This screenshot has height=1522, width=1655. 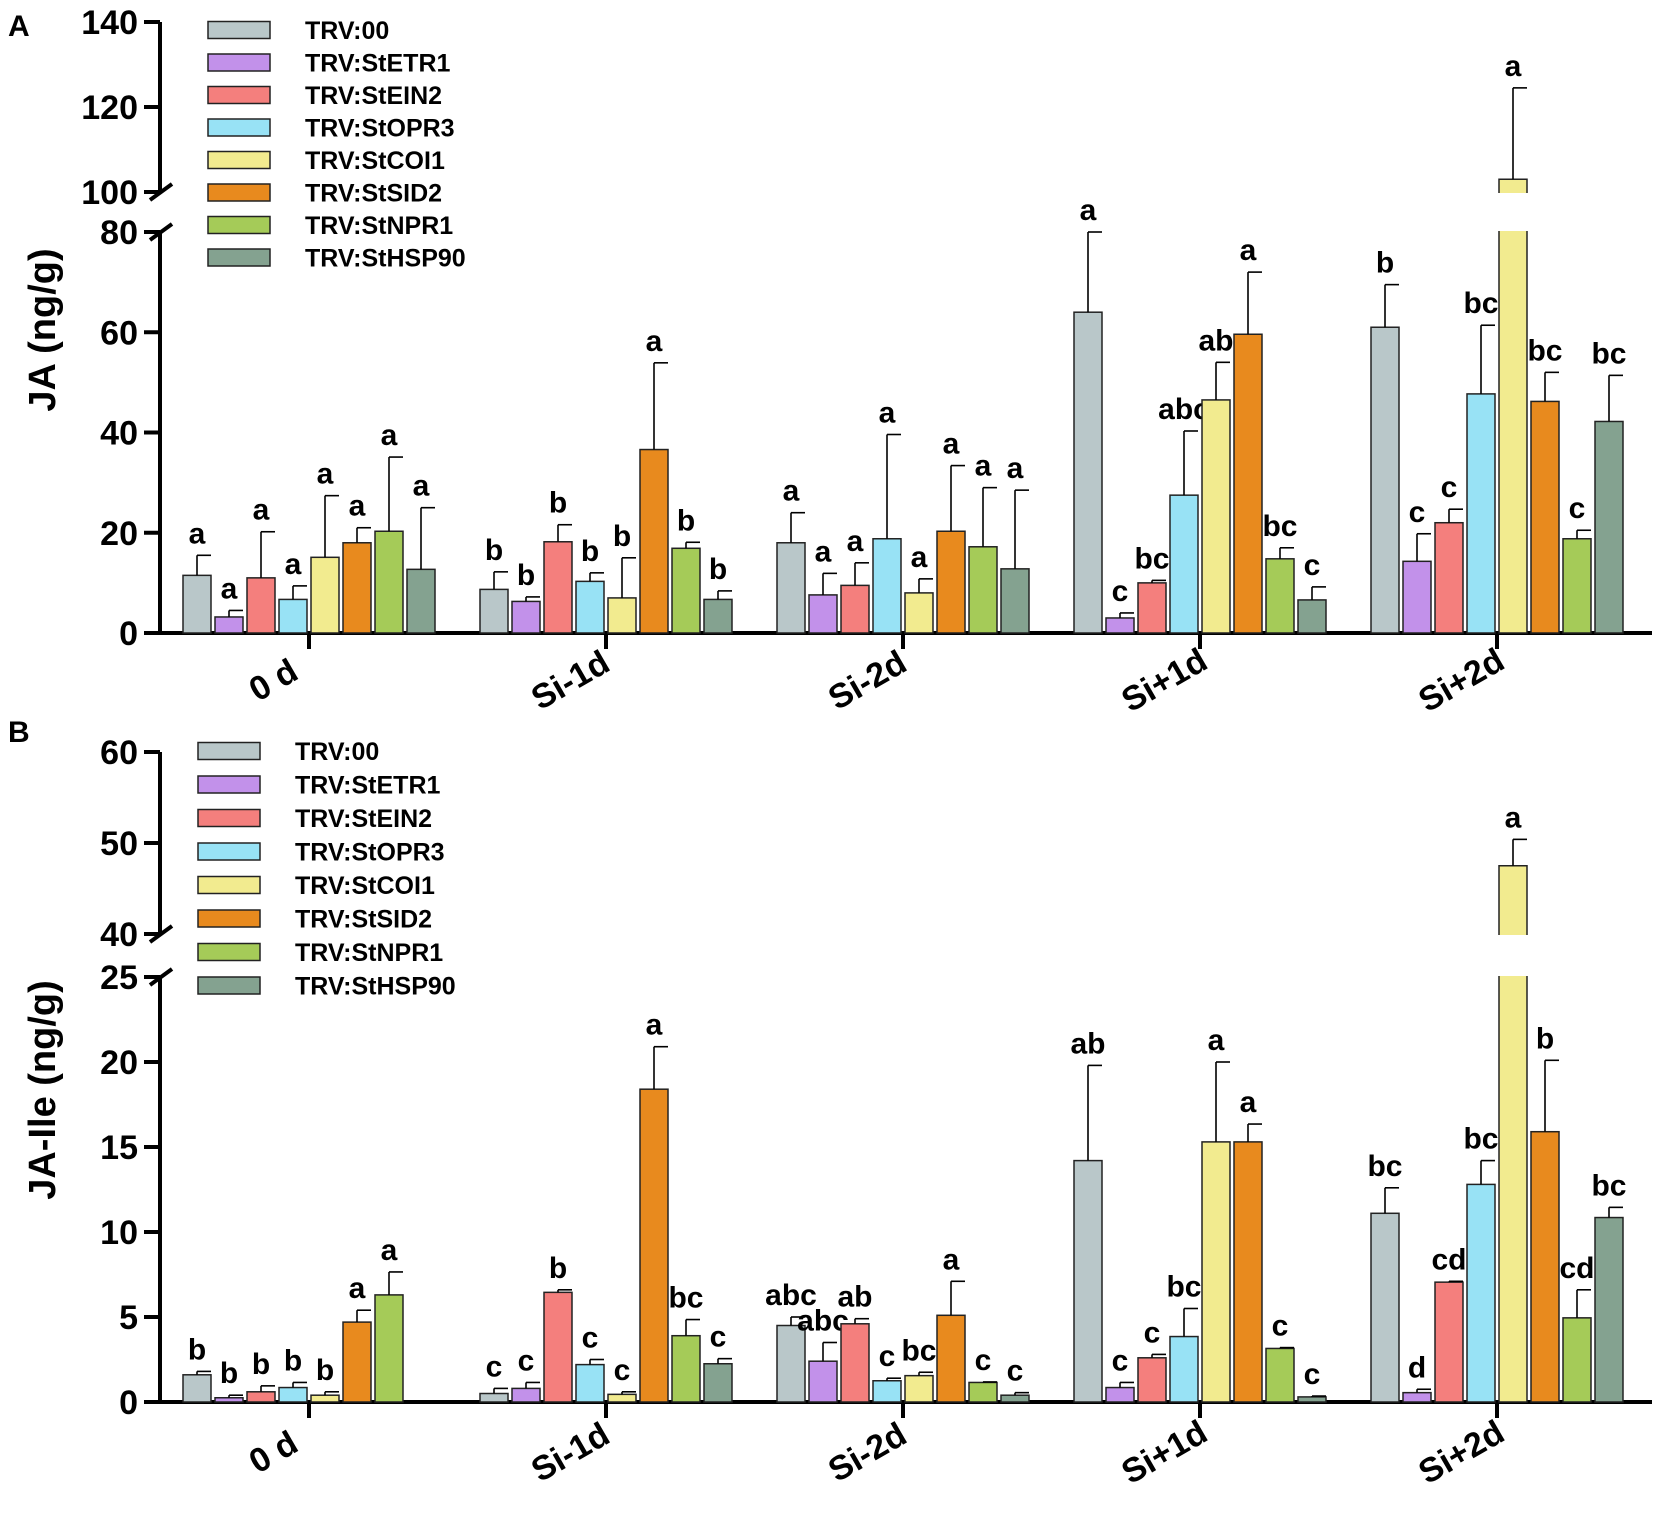 What do you see at coordinates (1164, 680) in the screenshot?
I see `x-tick-label-si-1d: Si+1d` at bounding box center [1164, 680].